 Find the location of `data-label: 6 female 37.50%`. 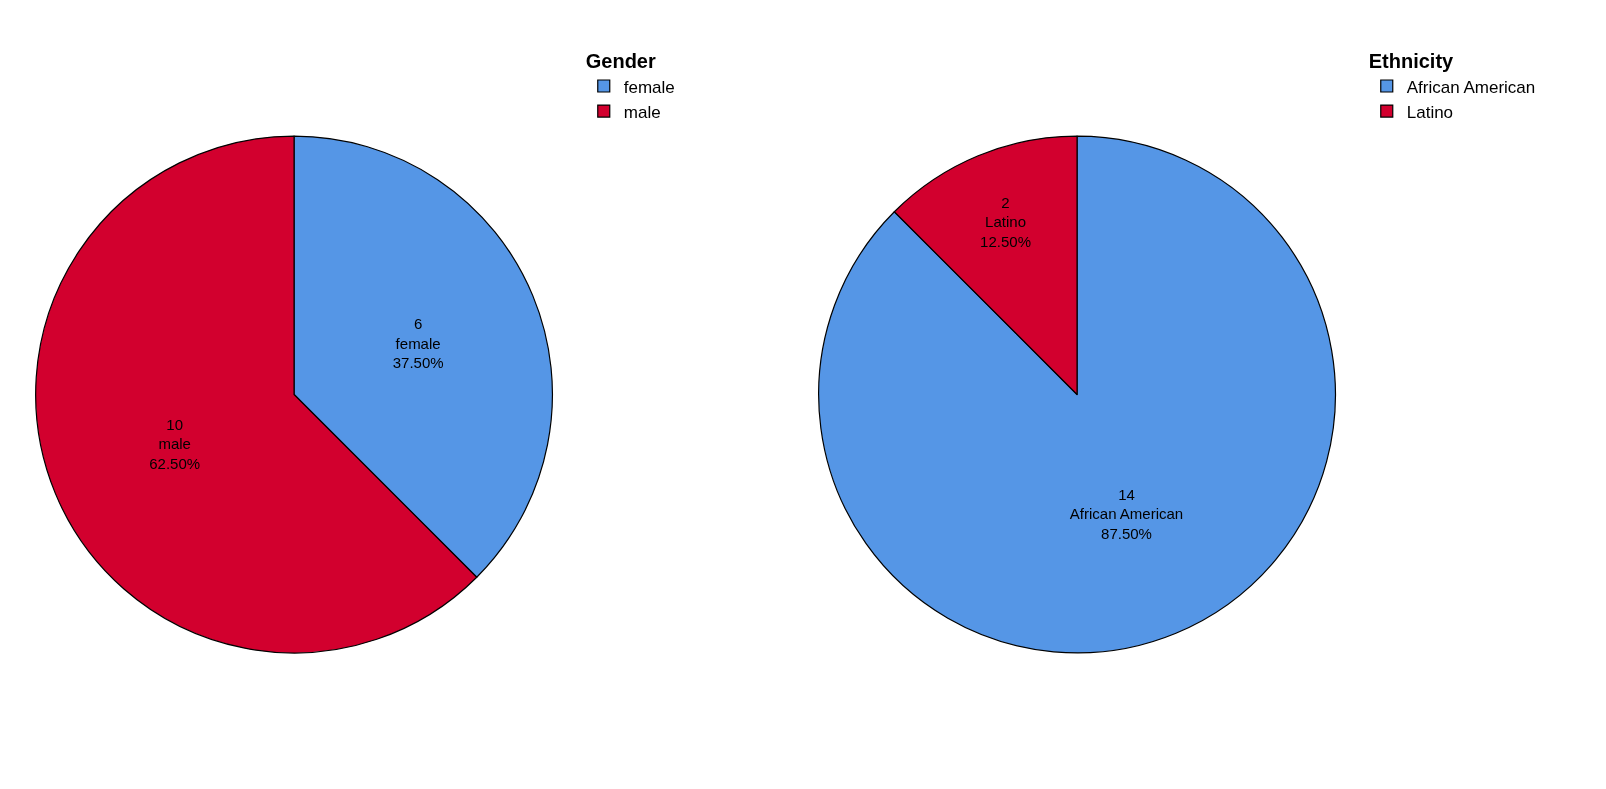

data-label: 6 female 37.50% is located at coordinates (418, 343).